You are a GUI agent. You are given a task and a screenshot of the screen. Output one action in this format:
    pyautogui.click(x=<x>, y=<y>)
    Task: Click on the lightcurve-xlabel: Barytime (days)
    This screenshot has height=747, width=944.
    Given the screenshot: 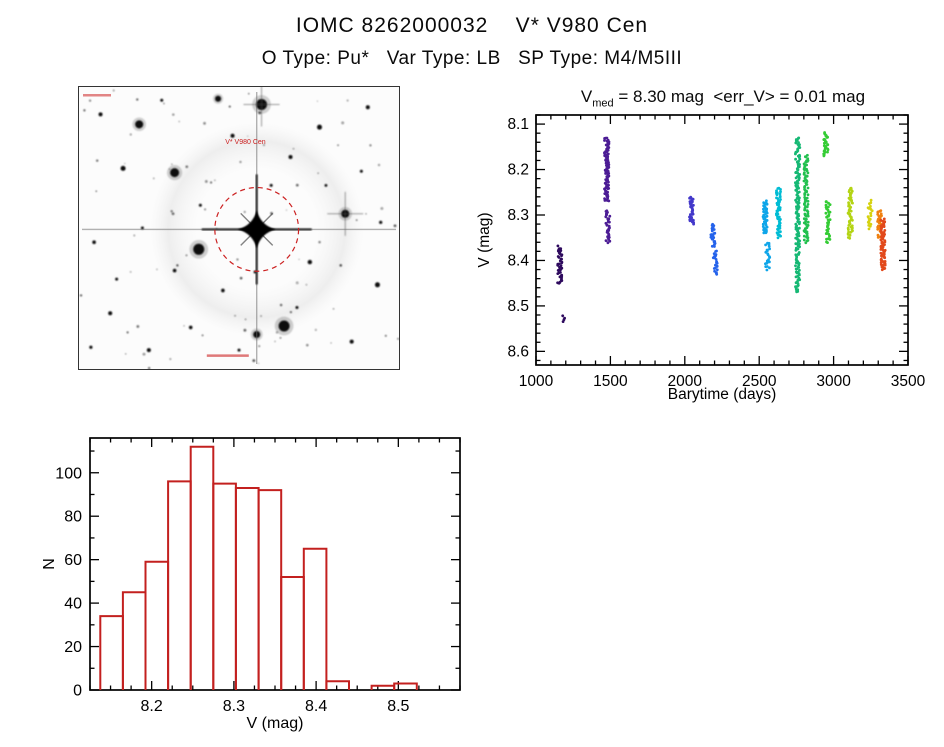 What is the action you would take?
    pyautogui.click(x=722, y=394)
    